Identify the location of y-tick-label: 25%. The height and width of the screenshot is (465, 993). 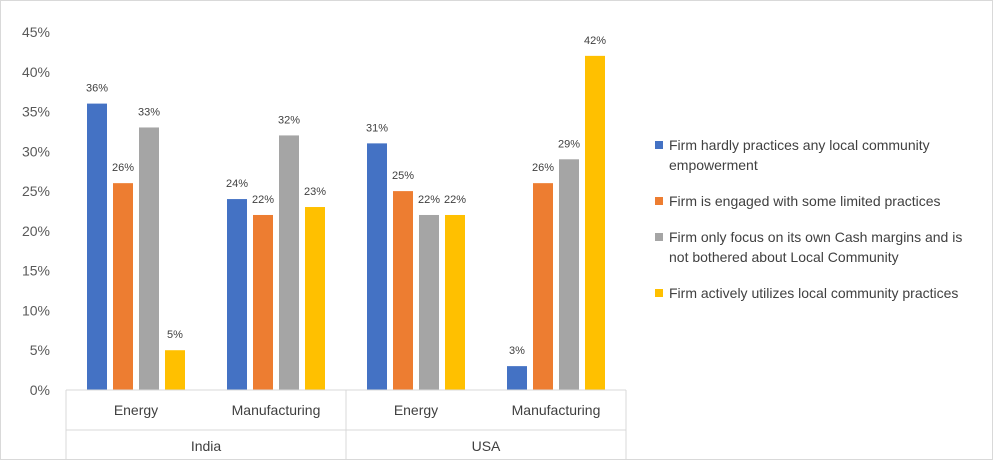
(36, 191).